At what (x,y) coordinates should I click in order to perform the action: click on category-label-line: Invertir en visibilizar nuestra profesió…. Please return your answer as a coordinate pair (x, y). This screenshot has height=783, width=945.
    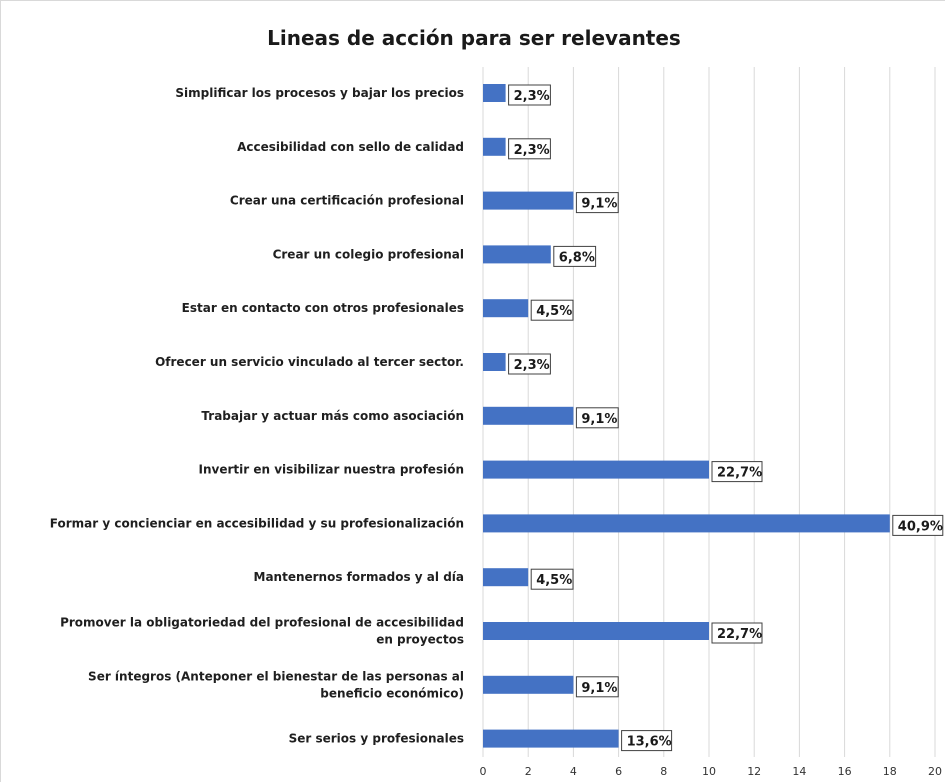
    Looking at the image, I should click on (331, 470).